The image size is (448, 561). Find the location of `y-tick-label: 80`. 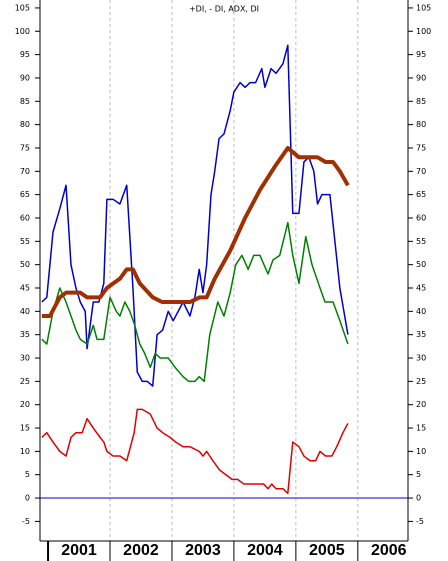

y-tick-label: 80 is located at coordinates (25, 124).